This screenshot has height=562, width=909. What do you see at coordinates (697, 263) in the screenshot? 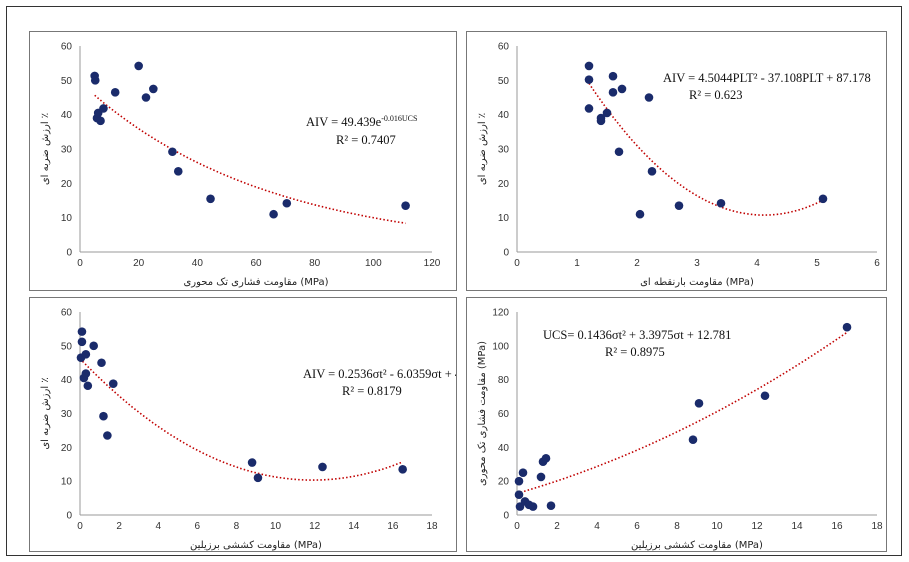
I see `x-tick-label: 3` at bounding box center [697, 263].